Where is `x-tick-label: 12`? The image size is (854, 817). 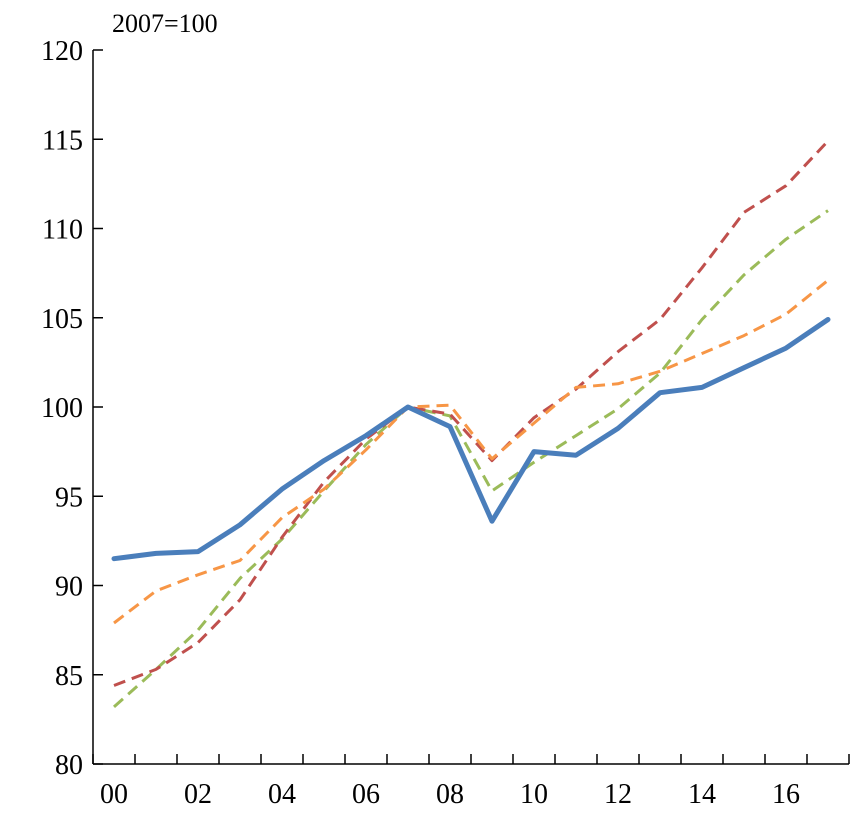 x-tick-label: 12 is located at coordinates (618, 794).